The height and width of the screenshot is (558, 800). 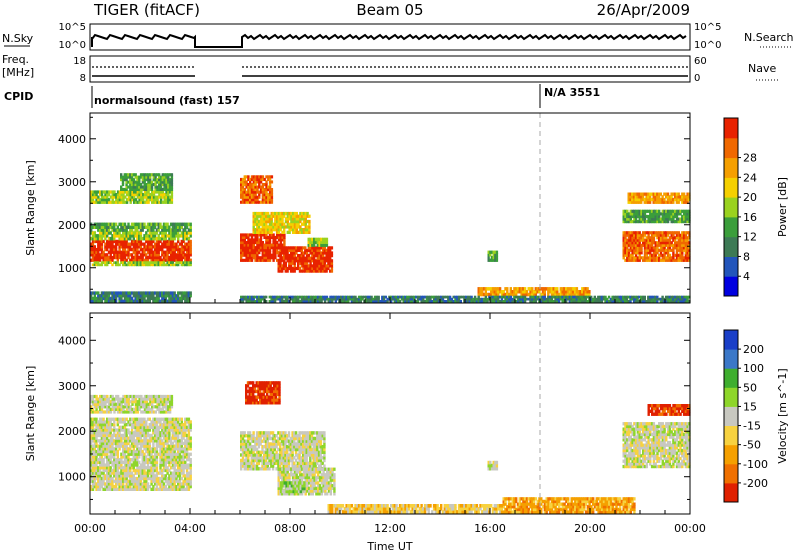 What do you see at coordinates (390, 69) in the screenshot?
I see `freq-strip-frame` at bounding box center [390, 69].